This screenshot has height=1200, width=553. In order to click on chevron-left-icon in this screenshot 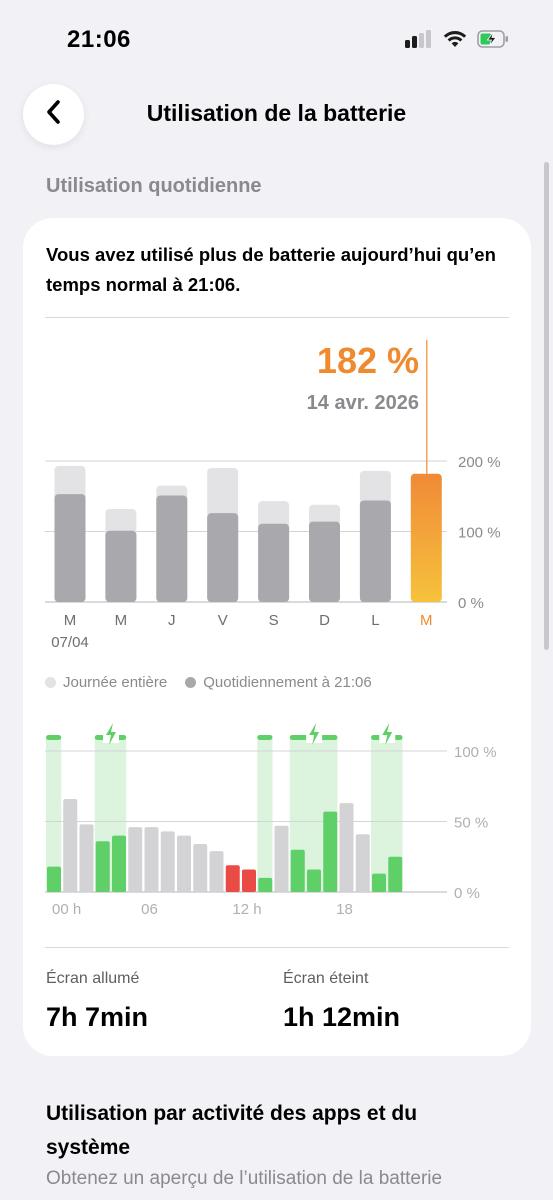, I will do `click(54, 114)`.